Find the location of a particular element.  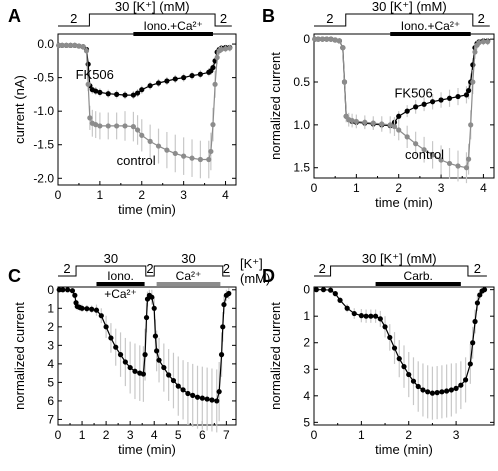

protocol-trace is located at coordinates (144, 271).